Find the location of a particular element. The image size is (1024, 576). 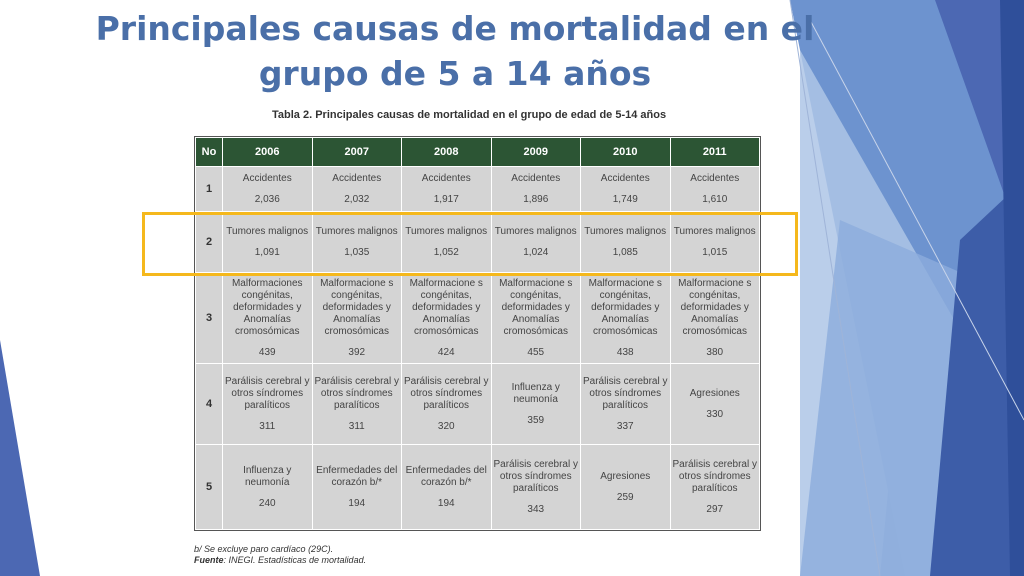

table-cell: Tumores malignos 1,091 is located at coordinates (267, 242).